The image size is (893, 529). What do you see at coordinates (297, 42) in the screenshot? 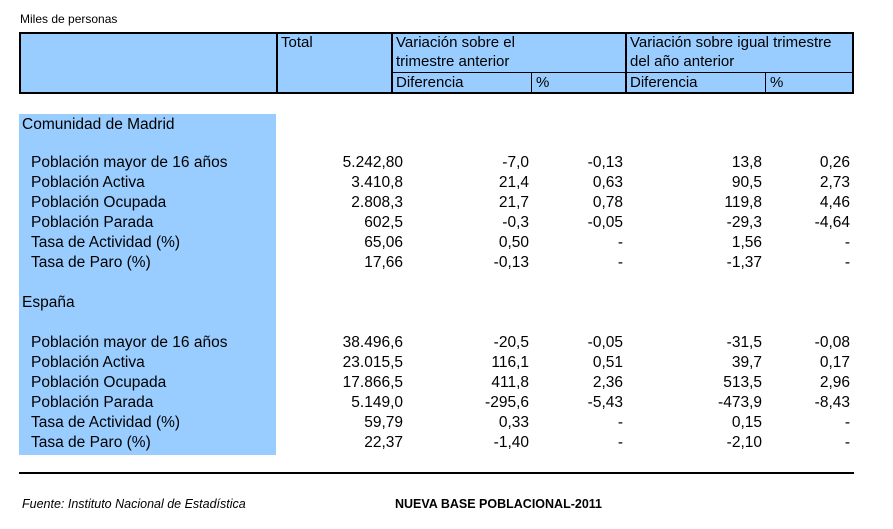
I see `header-total: Total` at bounding box center [297, 42].